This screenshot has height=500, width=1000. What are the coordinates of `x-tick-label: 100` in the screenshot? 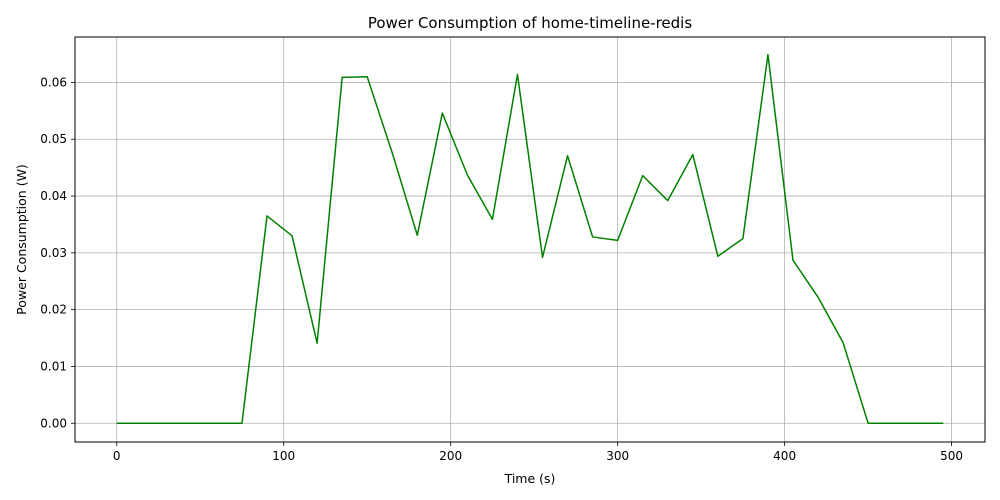 It's located at (283, 456).